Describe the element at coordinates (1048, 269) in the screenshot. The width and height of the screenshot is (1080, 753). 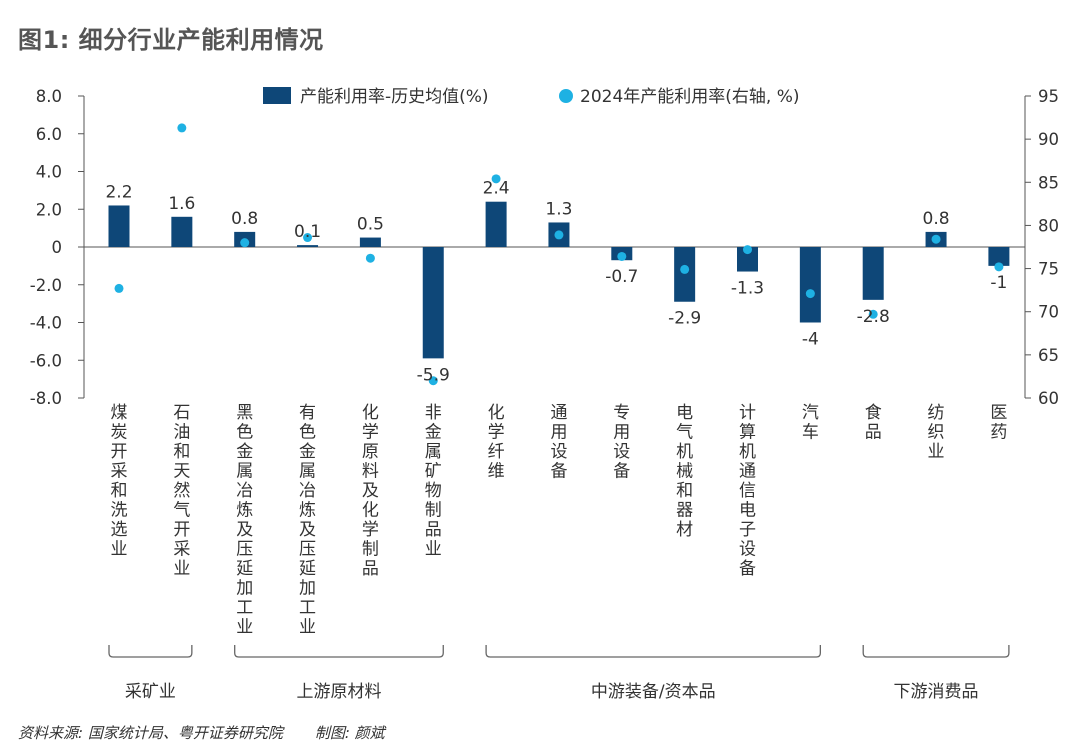
I see `right-tick-label: 75` at that location.